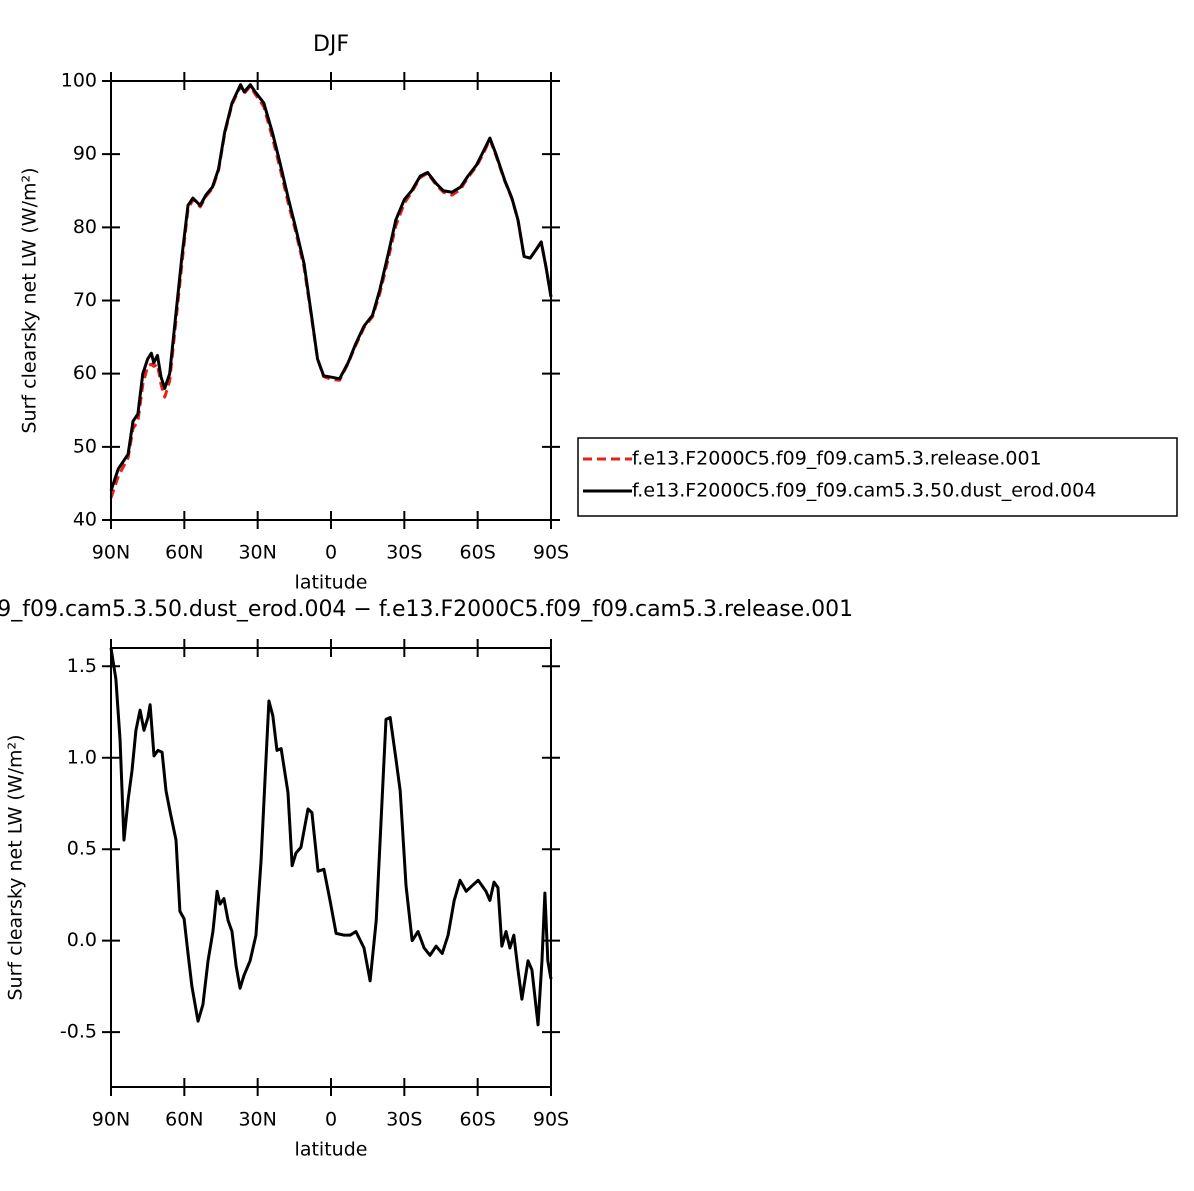 The image size is (1194, 1191). Describe the element at coordinates (331, 44) in the screenshot. I see `chart-title: DJF` at that location.